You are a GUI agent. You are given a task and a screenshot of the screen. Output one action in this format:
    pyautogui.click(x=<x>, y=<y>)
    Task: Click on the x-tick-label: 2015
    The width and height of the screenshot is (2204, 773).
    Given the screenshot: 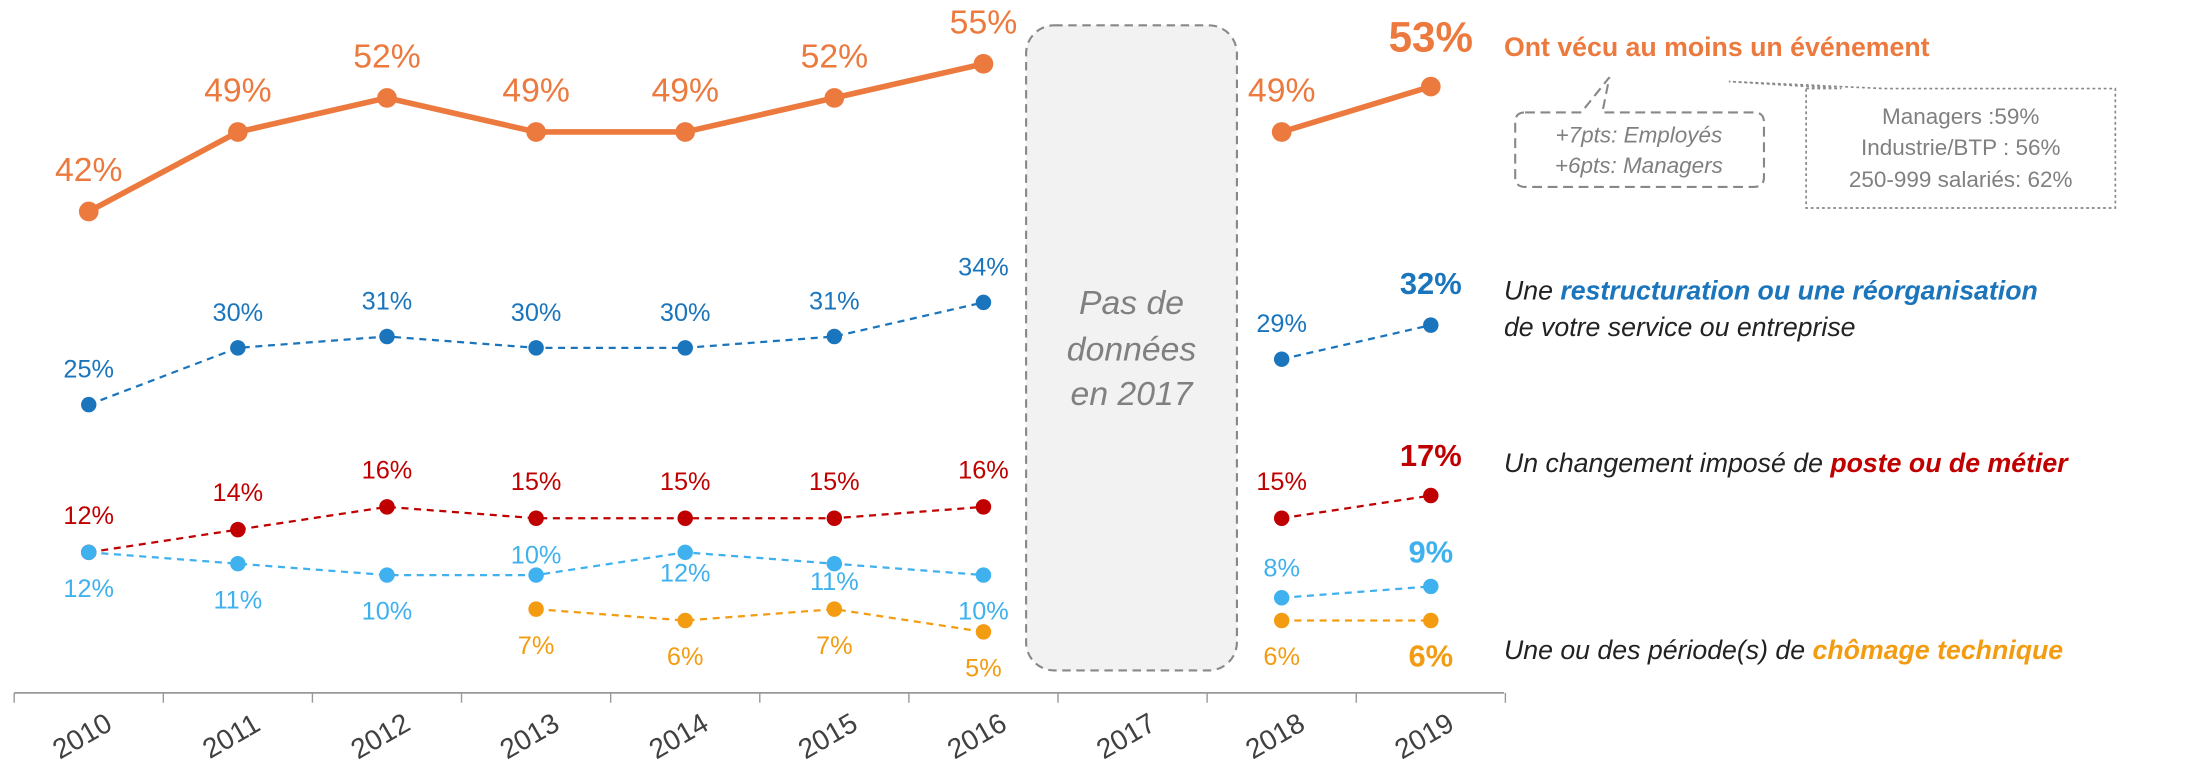 What is the action you would take?
    pyautogui.click(x=828, y=736)
    